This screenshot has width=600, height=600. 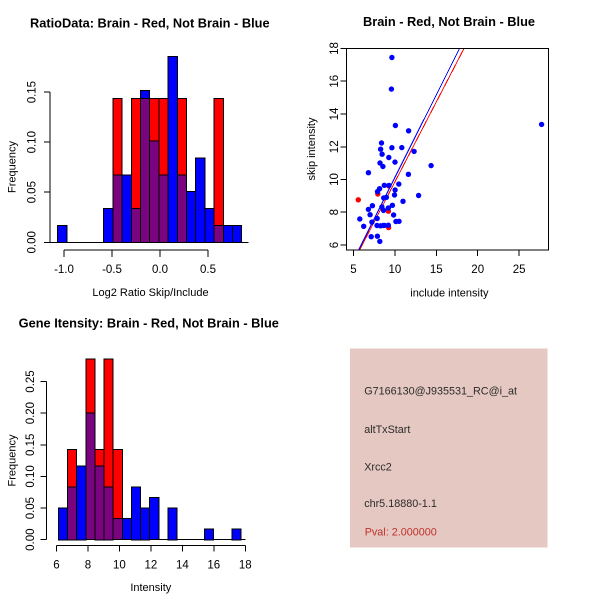 I want to click on svg-text: Pval: 2.000000, so click(x=401, y=532).